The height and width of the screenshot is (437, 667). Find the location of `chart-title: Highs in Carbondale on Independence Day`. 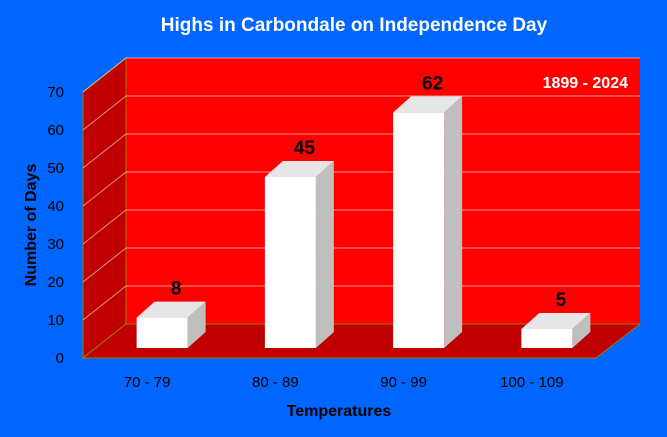

chart-title: Highs in Carbondale on Independence Day is located at coordinates (354, 25).